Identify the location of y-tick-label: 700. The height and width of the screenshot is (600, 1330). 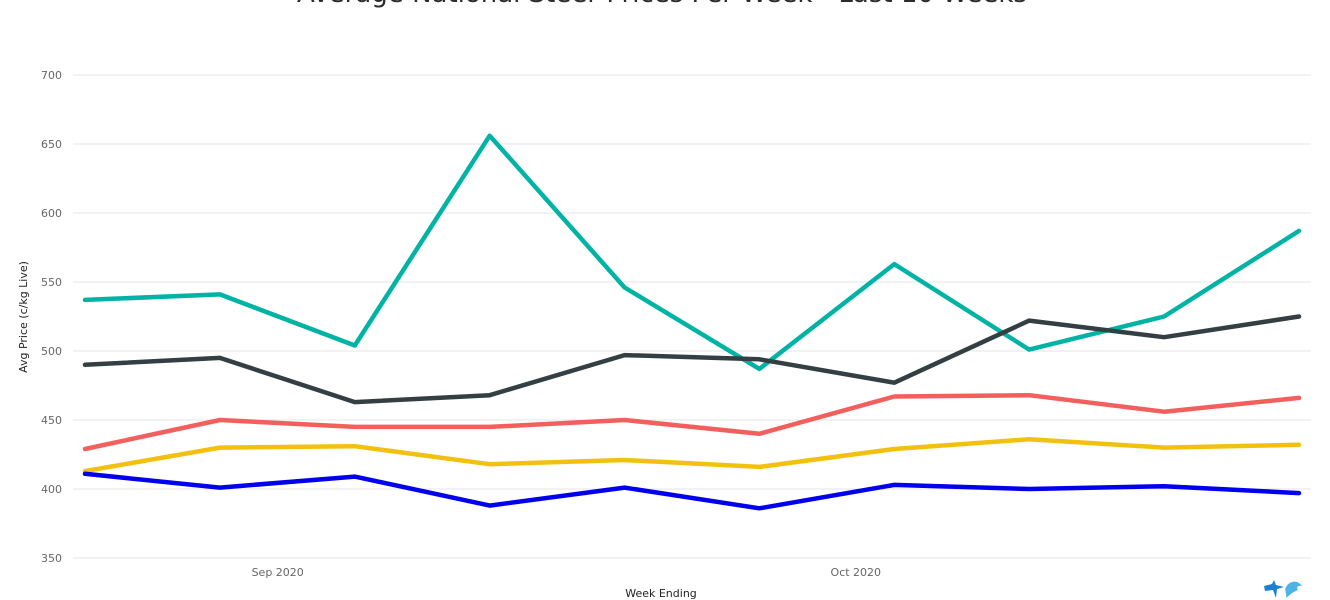
(51, 75).